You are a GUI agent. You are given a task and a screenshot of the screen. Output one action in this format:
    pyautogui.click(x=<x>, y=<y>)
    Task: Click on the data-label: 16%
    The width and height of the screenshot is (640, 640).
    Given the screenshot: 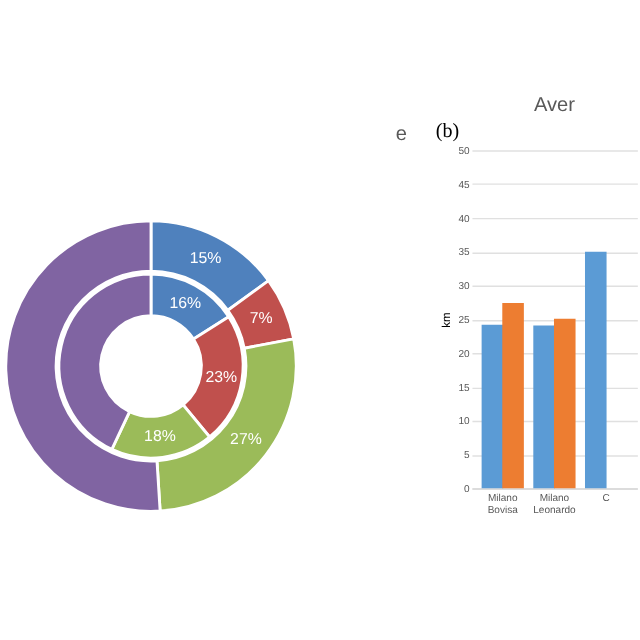 What is the action you would take?
    pyautogui.click(x=185, y=302)
    